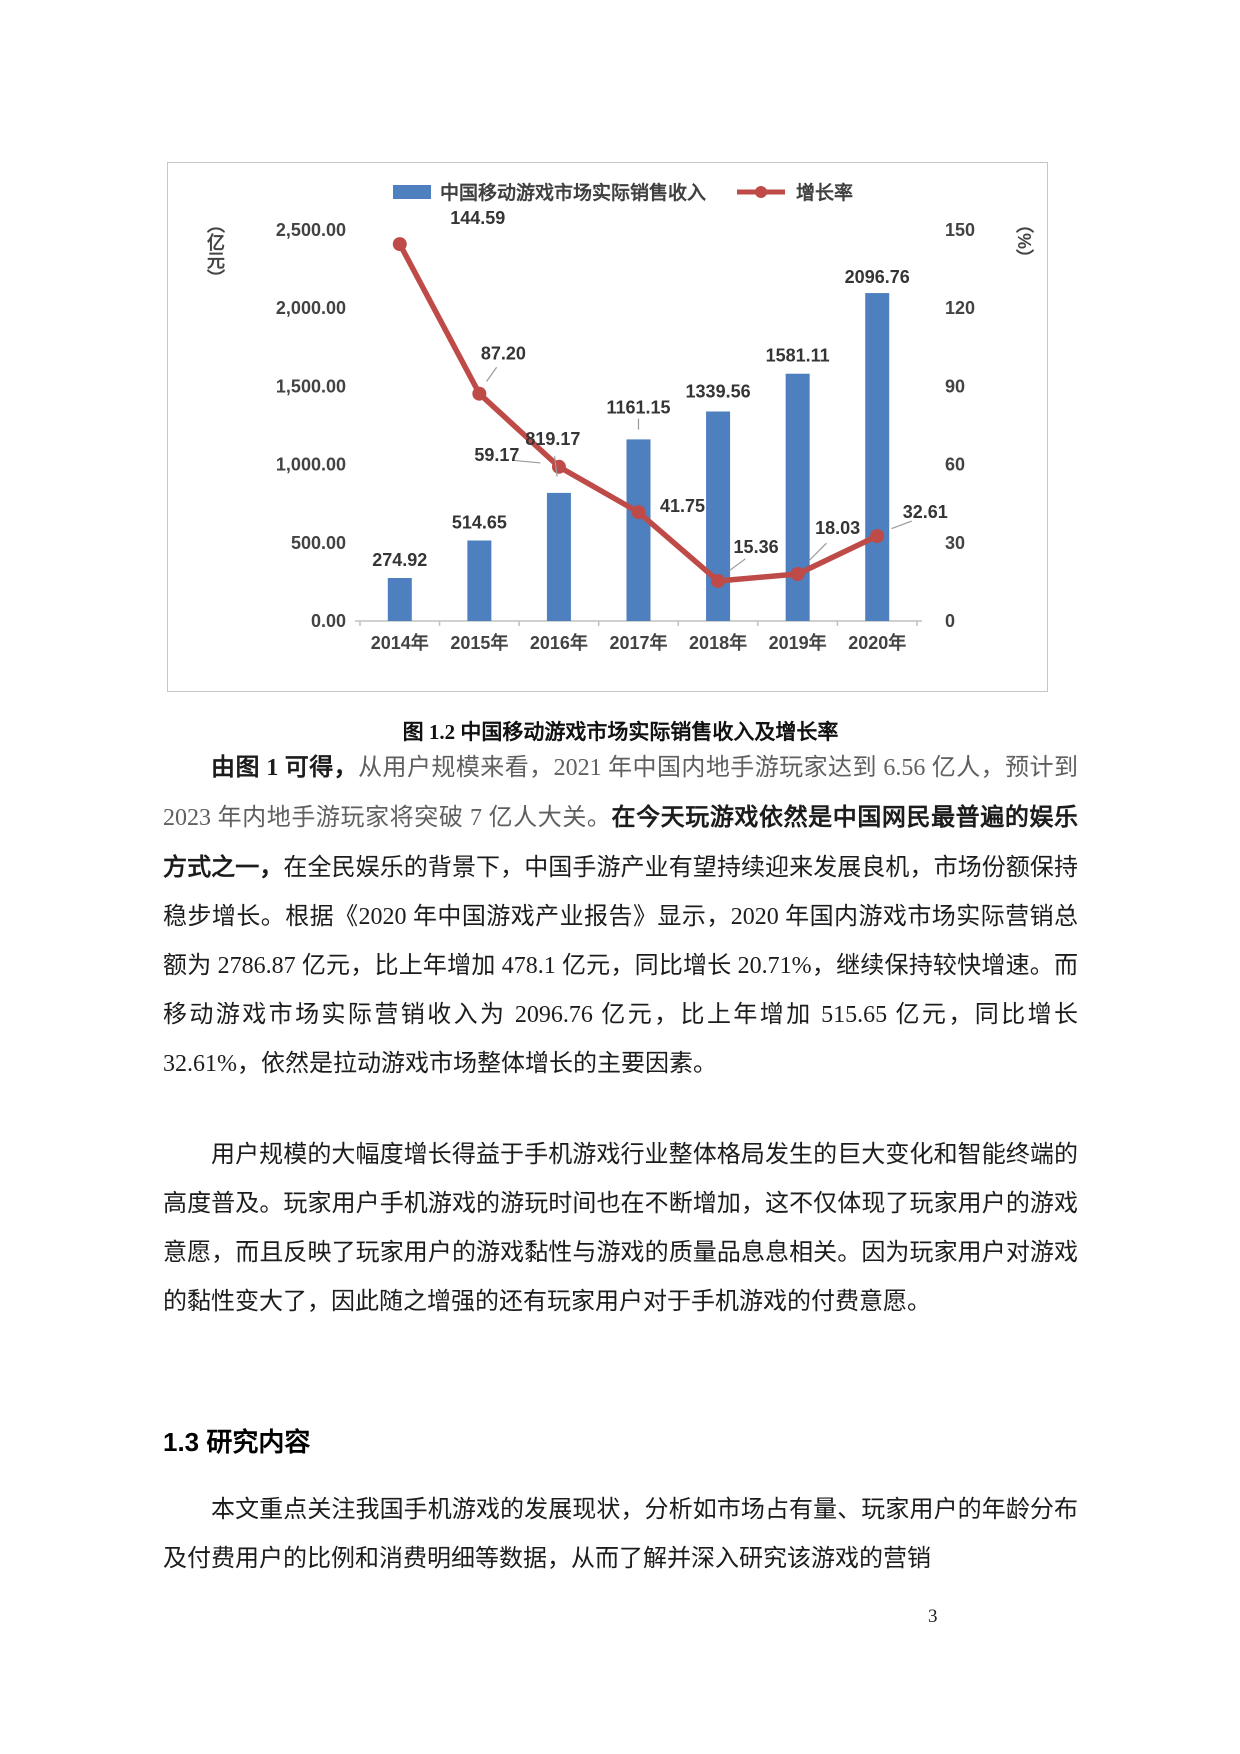 The image size is (1240, 1754). What do you see at coordinates (400, 642) in the screenshot?
I see `x-axis-label: 2014年` at bounding box center [400, 642].